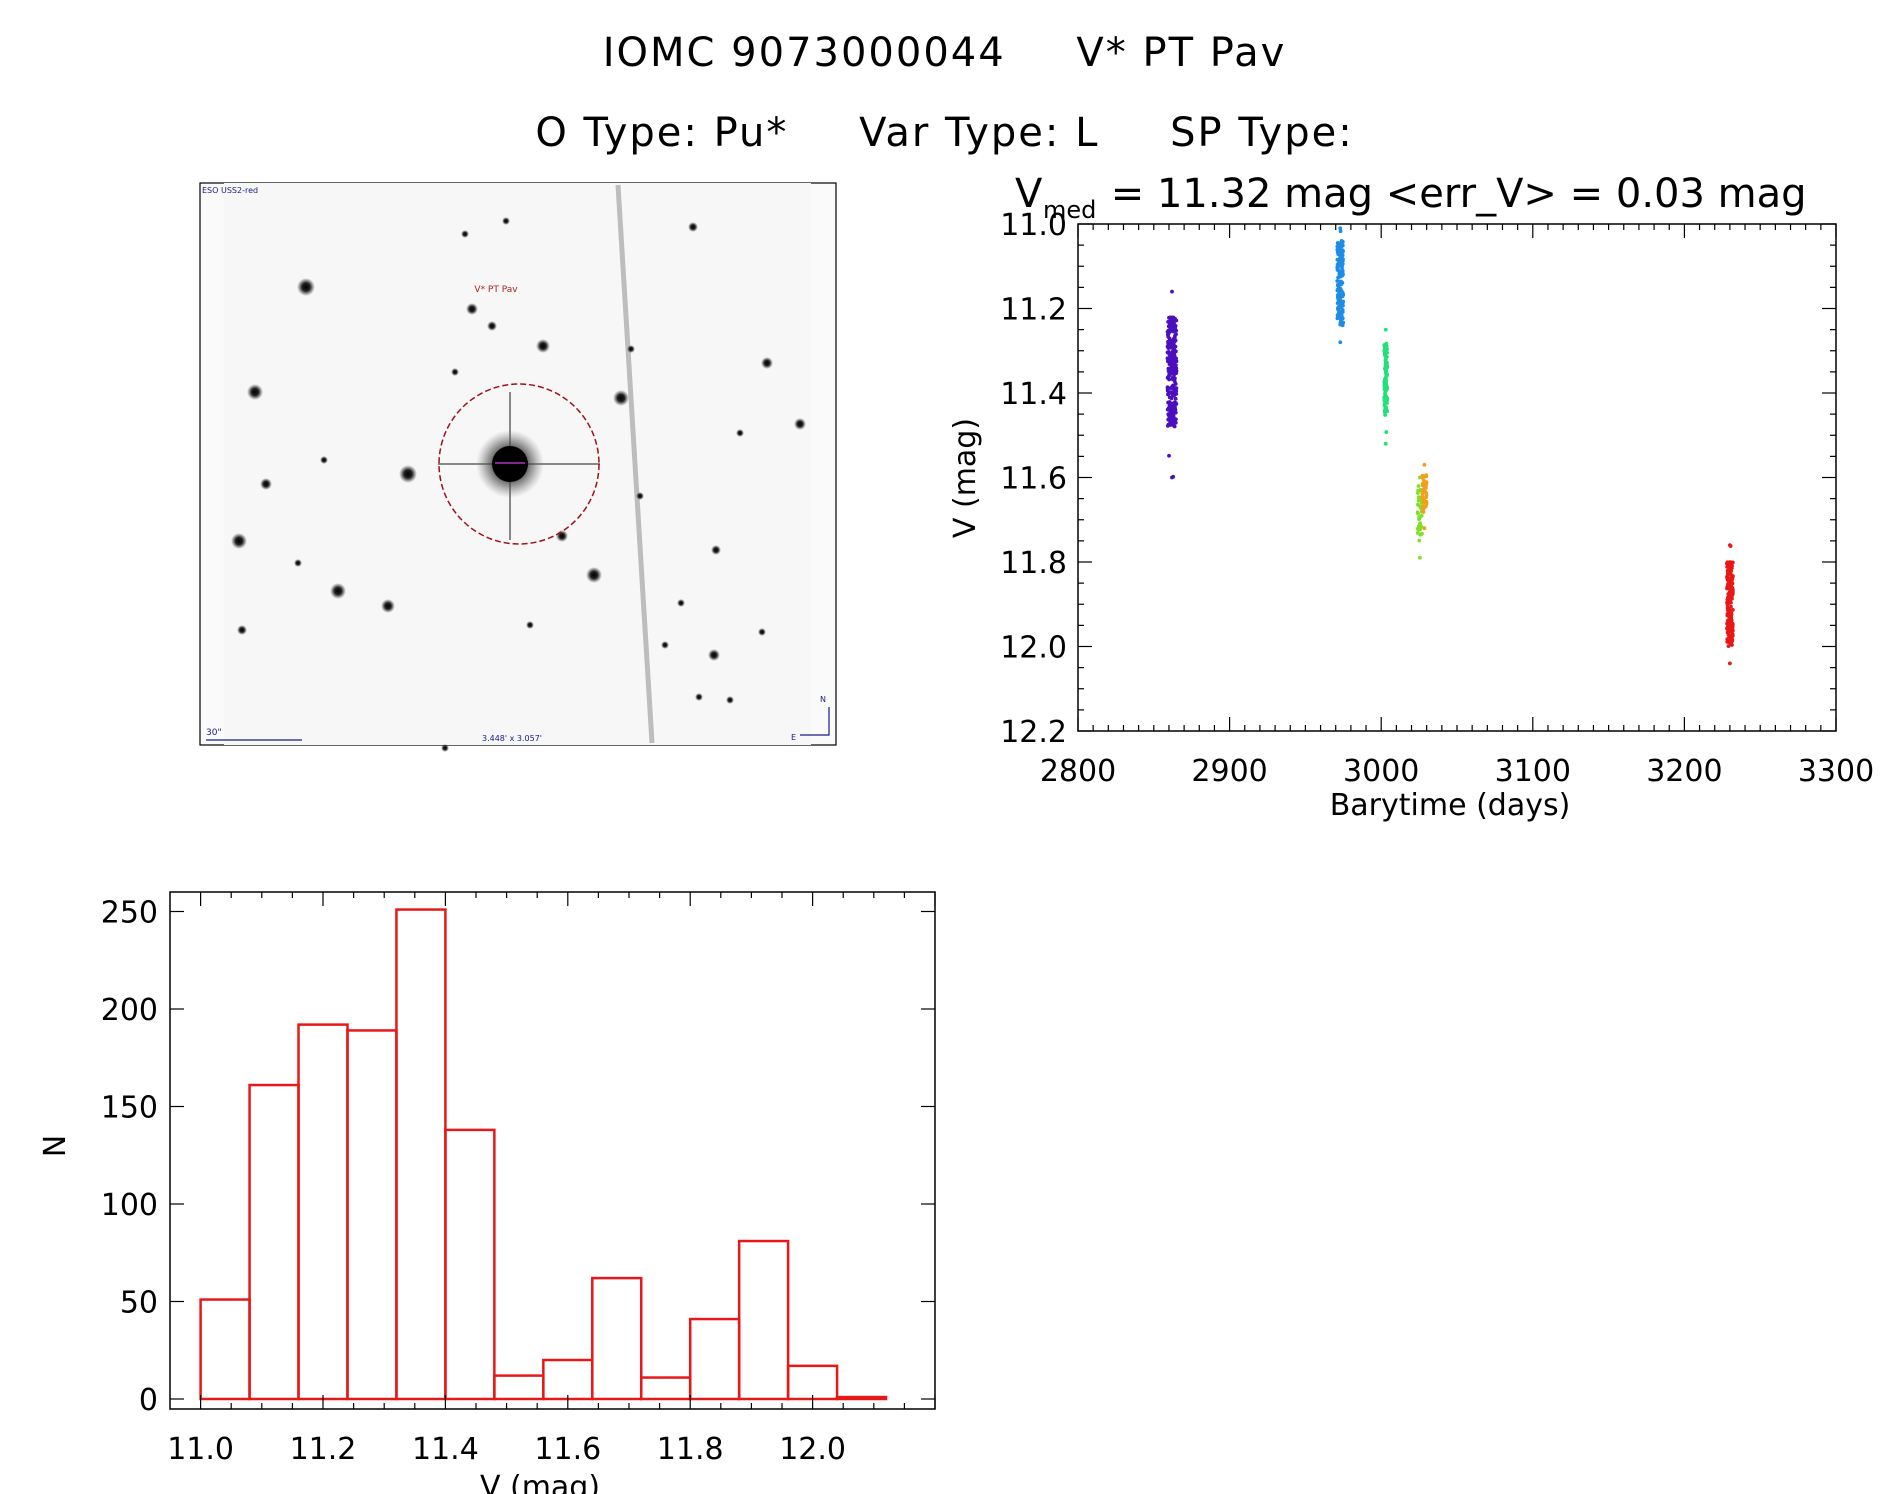 The width and height of the screenshot is (1889, 1494). What do you see at coordinates (1229, 771) in the screenshot?
I see `lc-x-tick-label: 2900` at bounding box center [1229, 771].